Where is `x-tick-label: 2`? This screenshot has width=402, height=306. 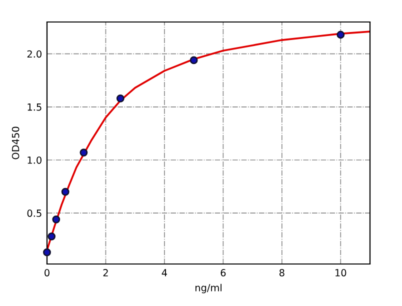 x-tick-label: 2 is located at coordinates (105, 272).